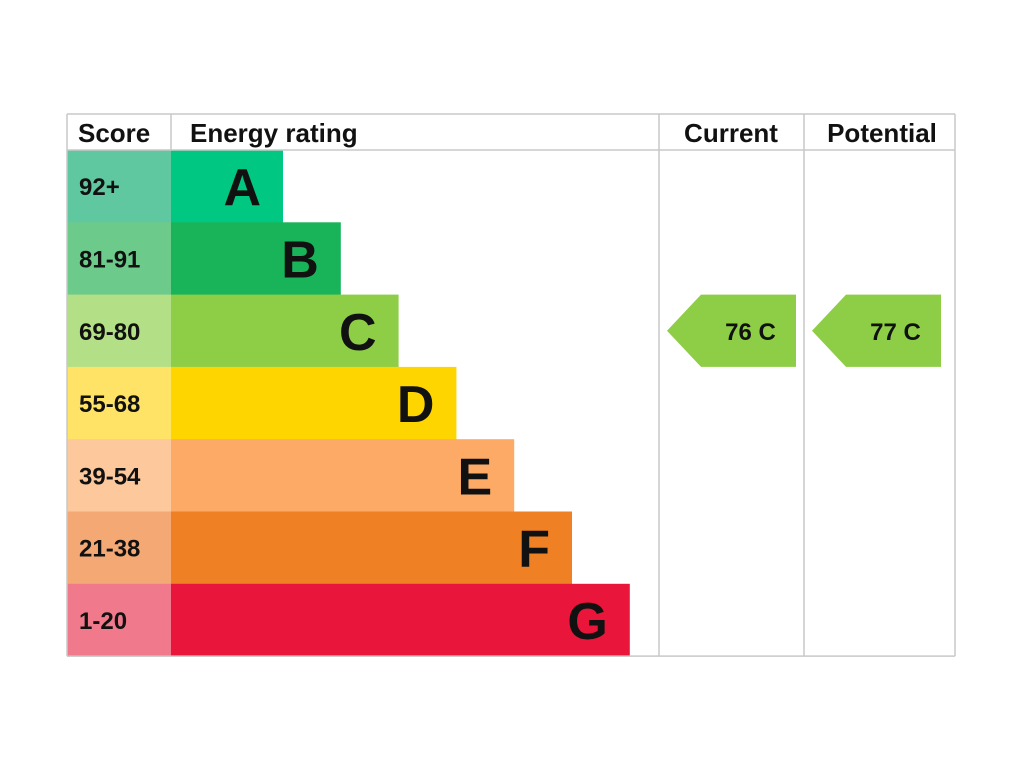 This screenshot has height=768, width=1024. I want to click on band-letter-a: A, so click(242, 188).